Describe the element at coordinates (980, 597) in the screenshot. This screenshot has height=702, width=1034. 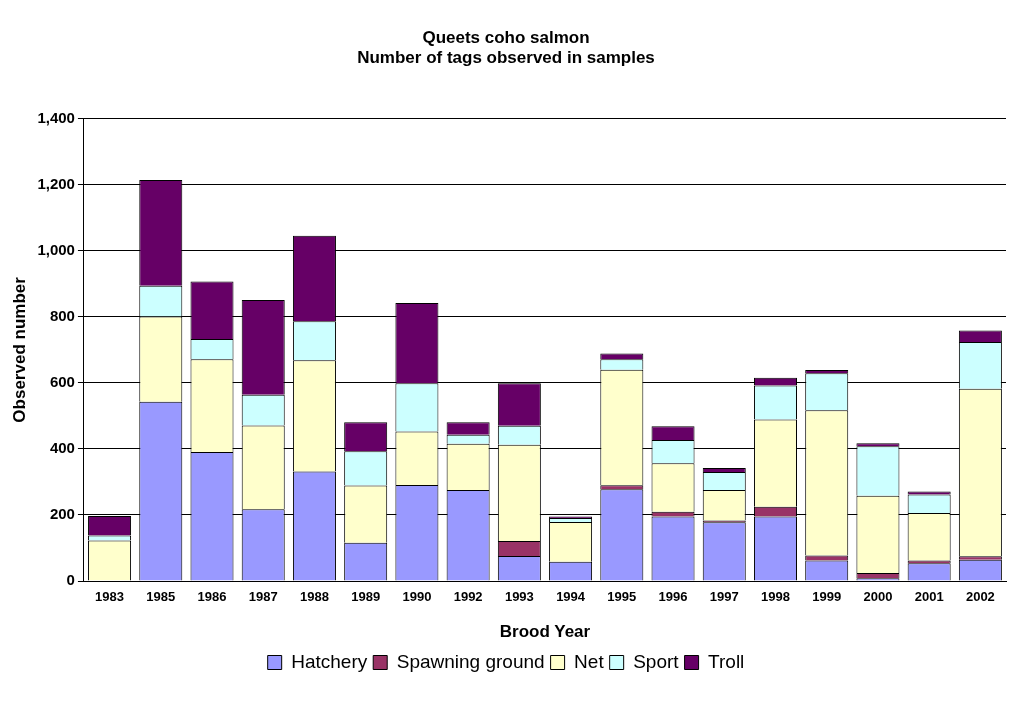
I see `x-tick-label: 2002` at that location.